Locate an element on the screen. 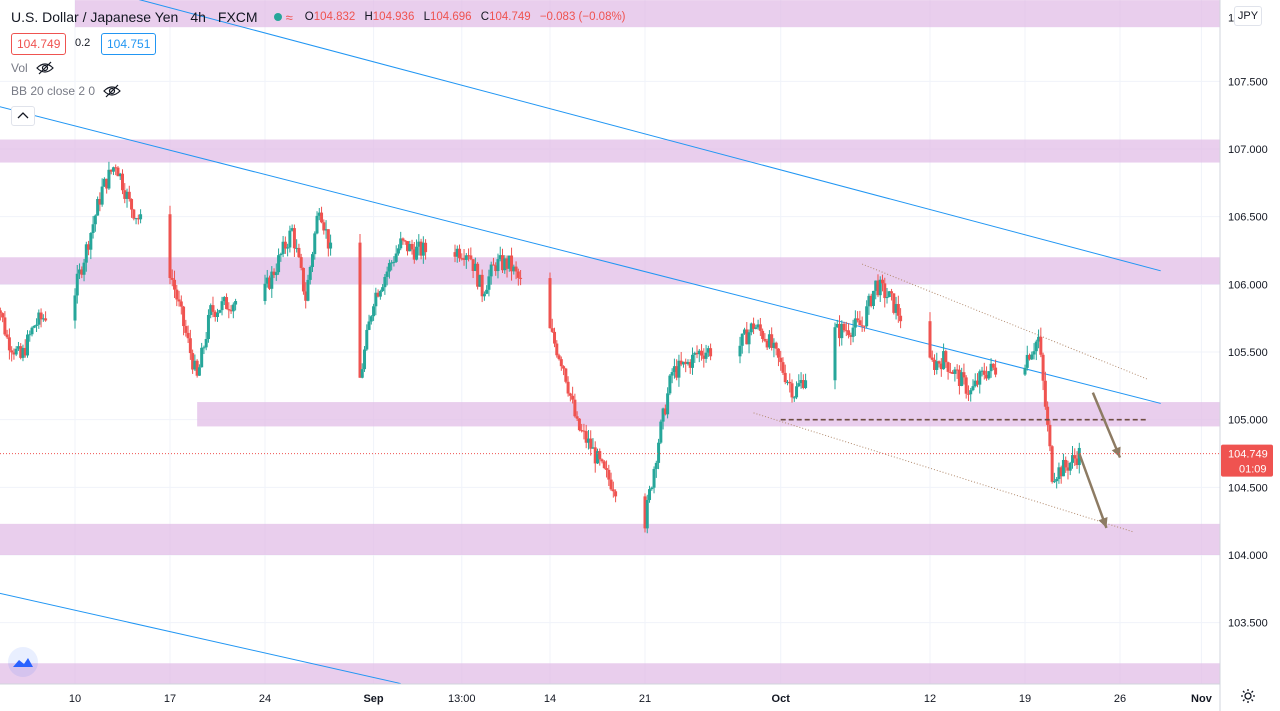 The width and height of the screenshot is (1280, 711). gear-icon is located at coordinates (1248, 696).